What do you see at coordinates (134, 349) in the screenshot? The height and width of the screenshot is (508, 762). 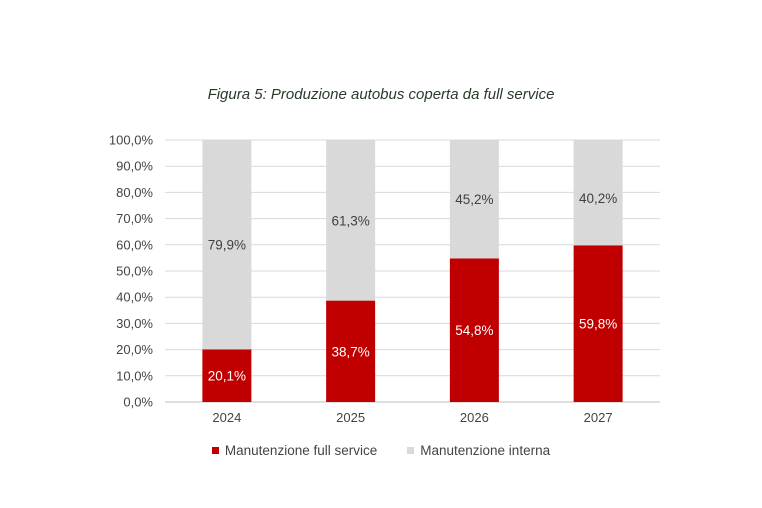 I see `y-tick-label: 20,0%` at bounding box center [134, 349].